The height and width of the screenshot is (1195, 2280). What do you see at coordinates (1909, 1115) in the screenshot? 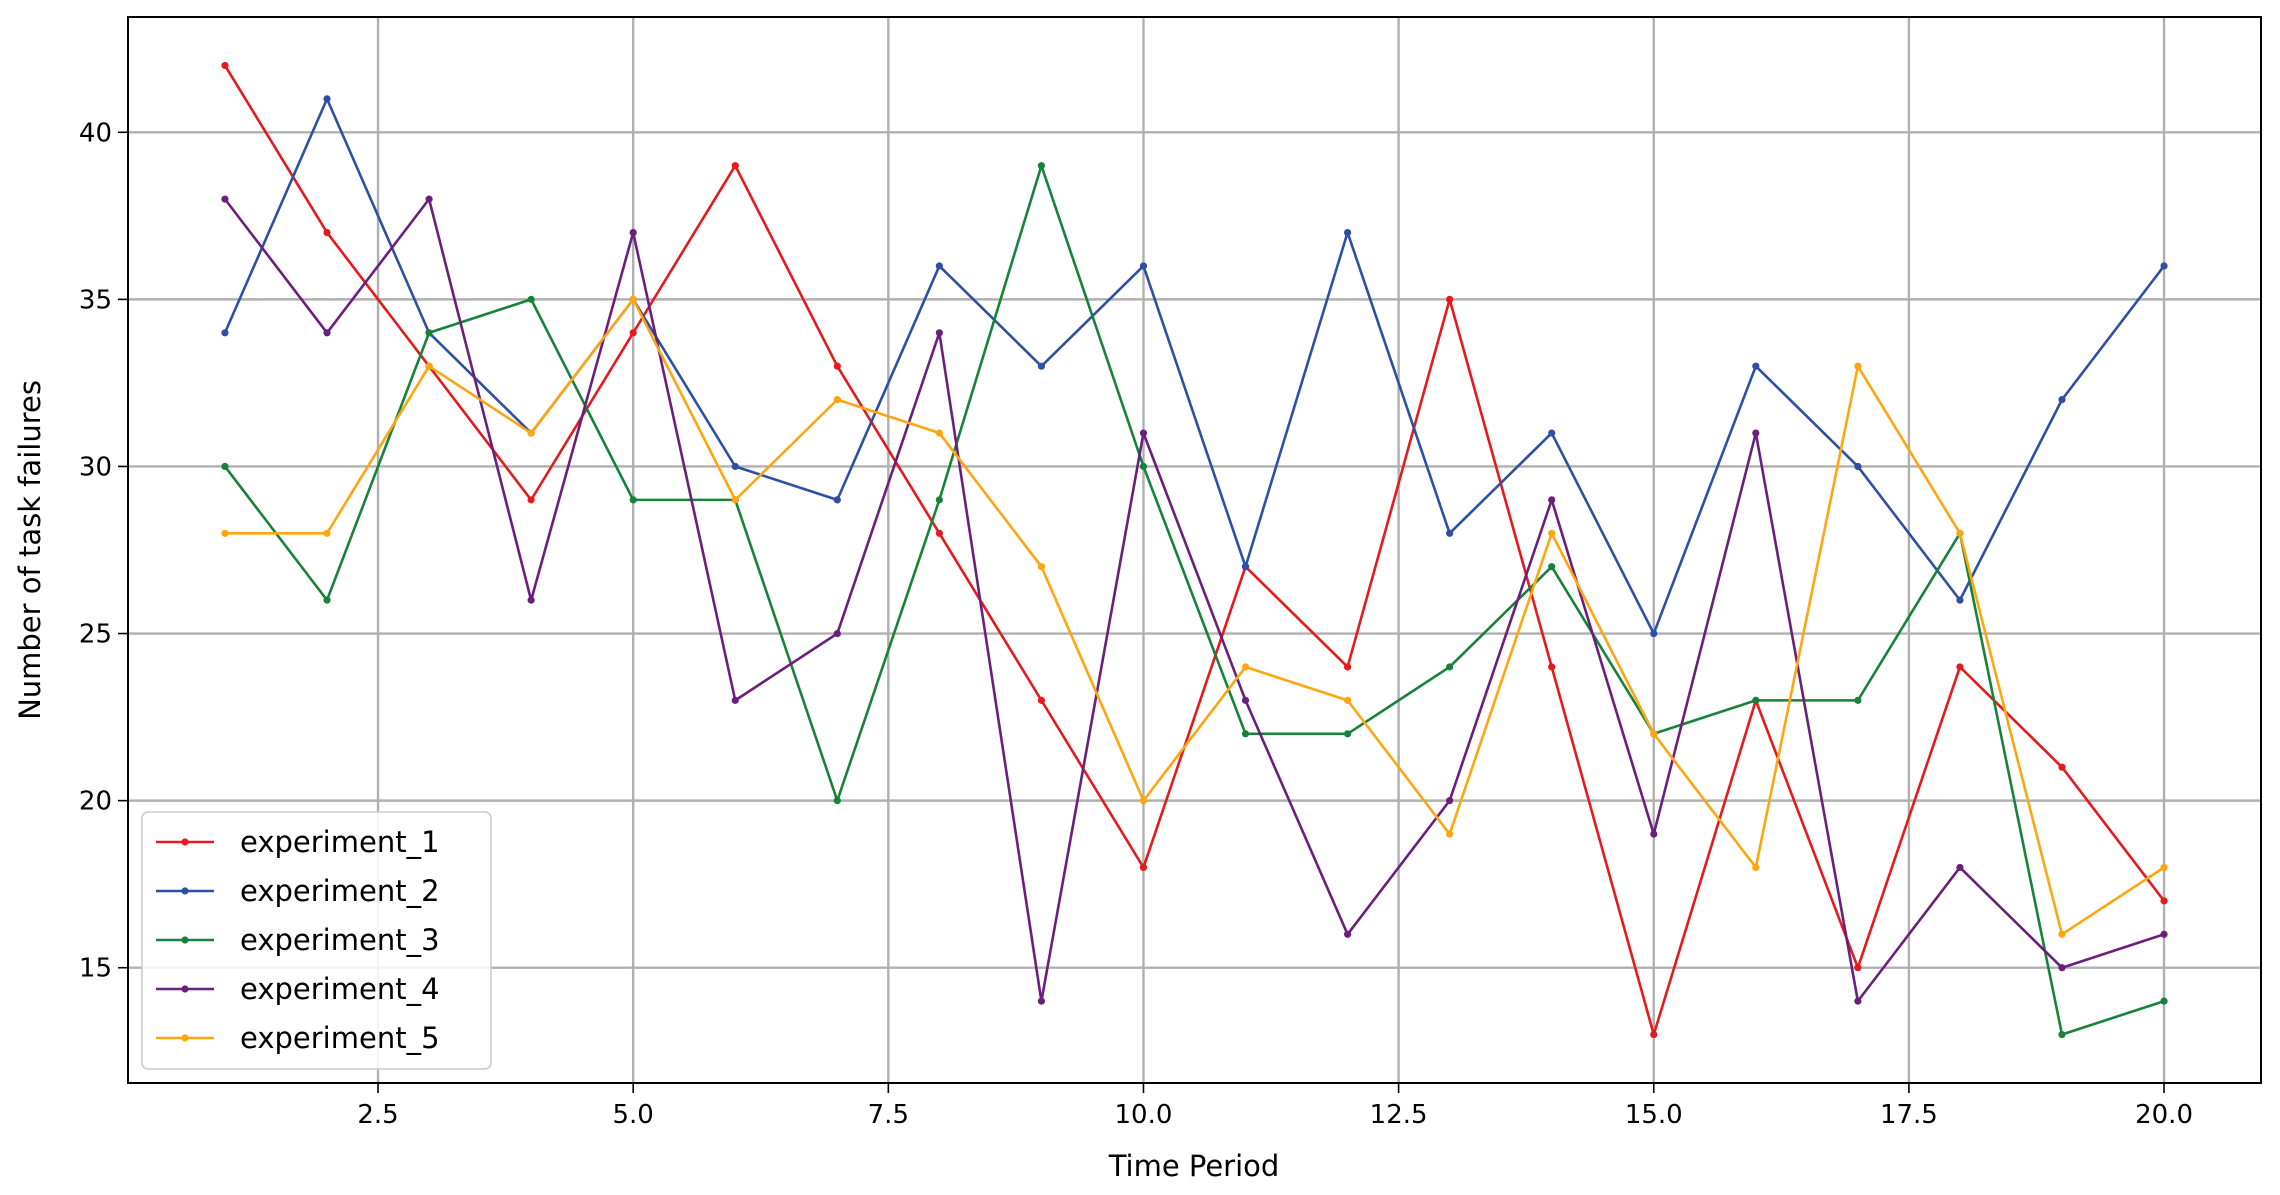
I see `x-tick-label: 17.5` at bounding box center [1909, 1115].